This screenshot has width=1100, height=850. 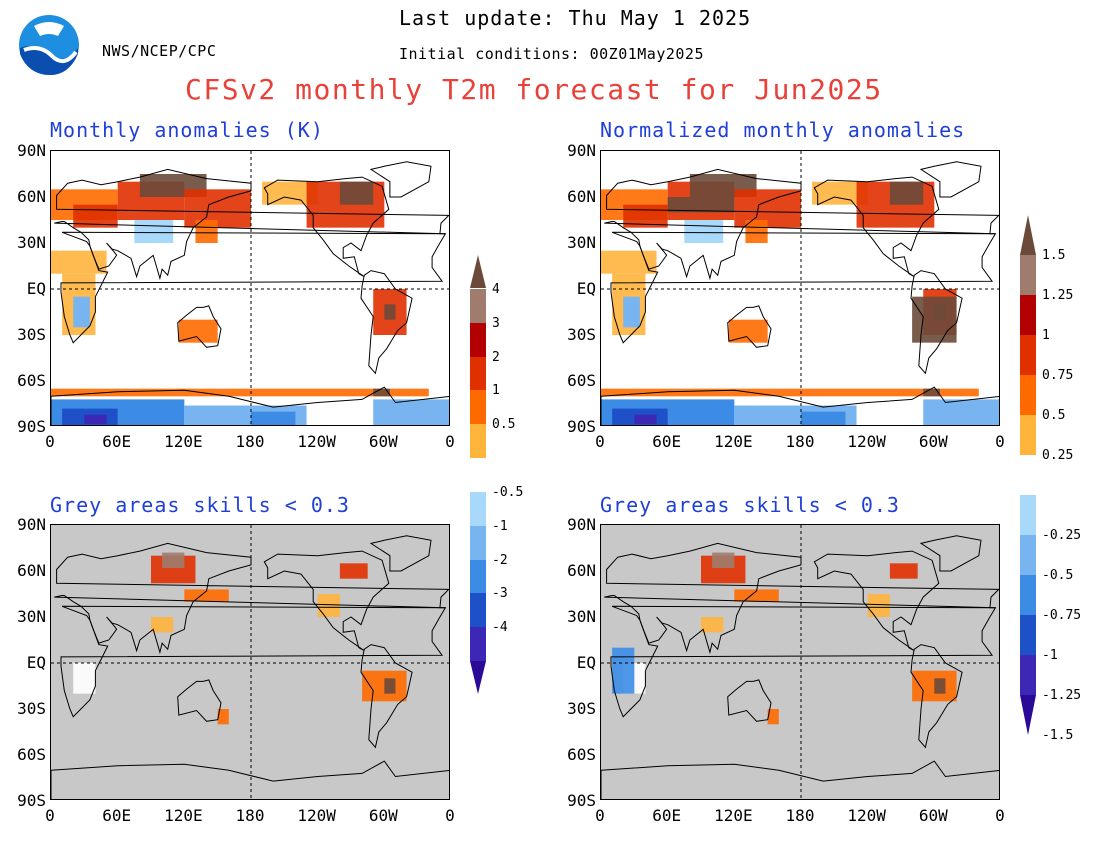 What do you see at coordinates (750, 505) in the screenshot?
I see `panel-title-skill-right: Grey areas skills < 0.3` at bounding box center [750, 505].